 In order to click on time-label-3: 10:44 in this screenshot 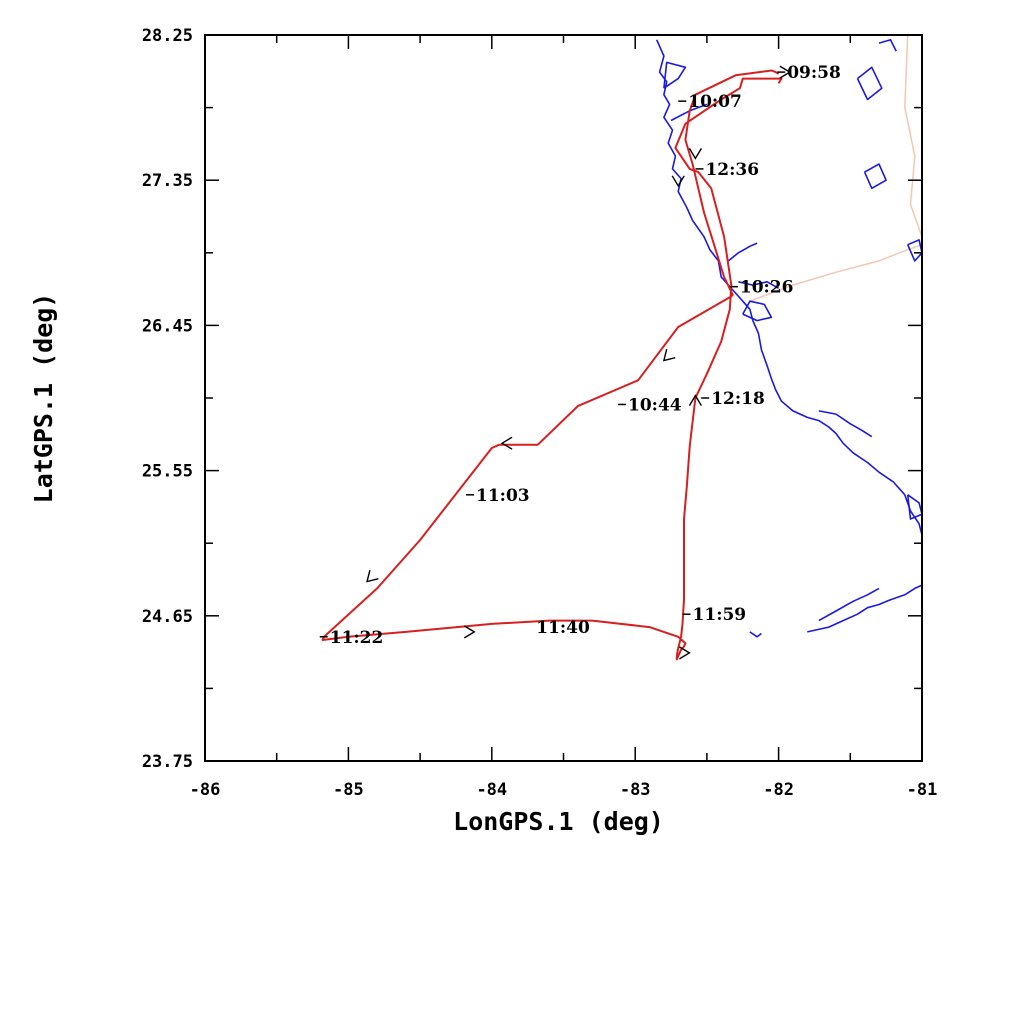, I will do `click(655, 405)`.